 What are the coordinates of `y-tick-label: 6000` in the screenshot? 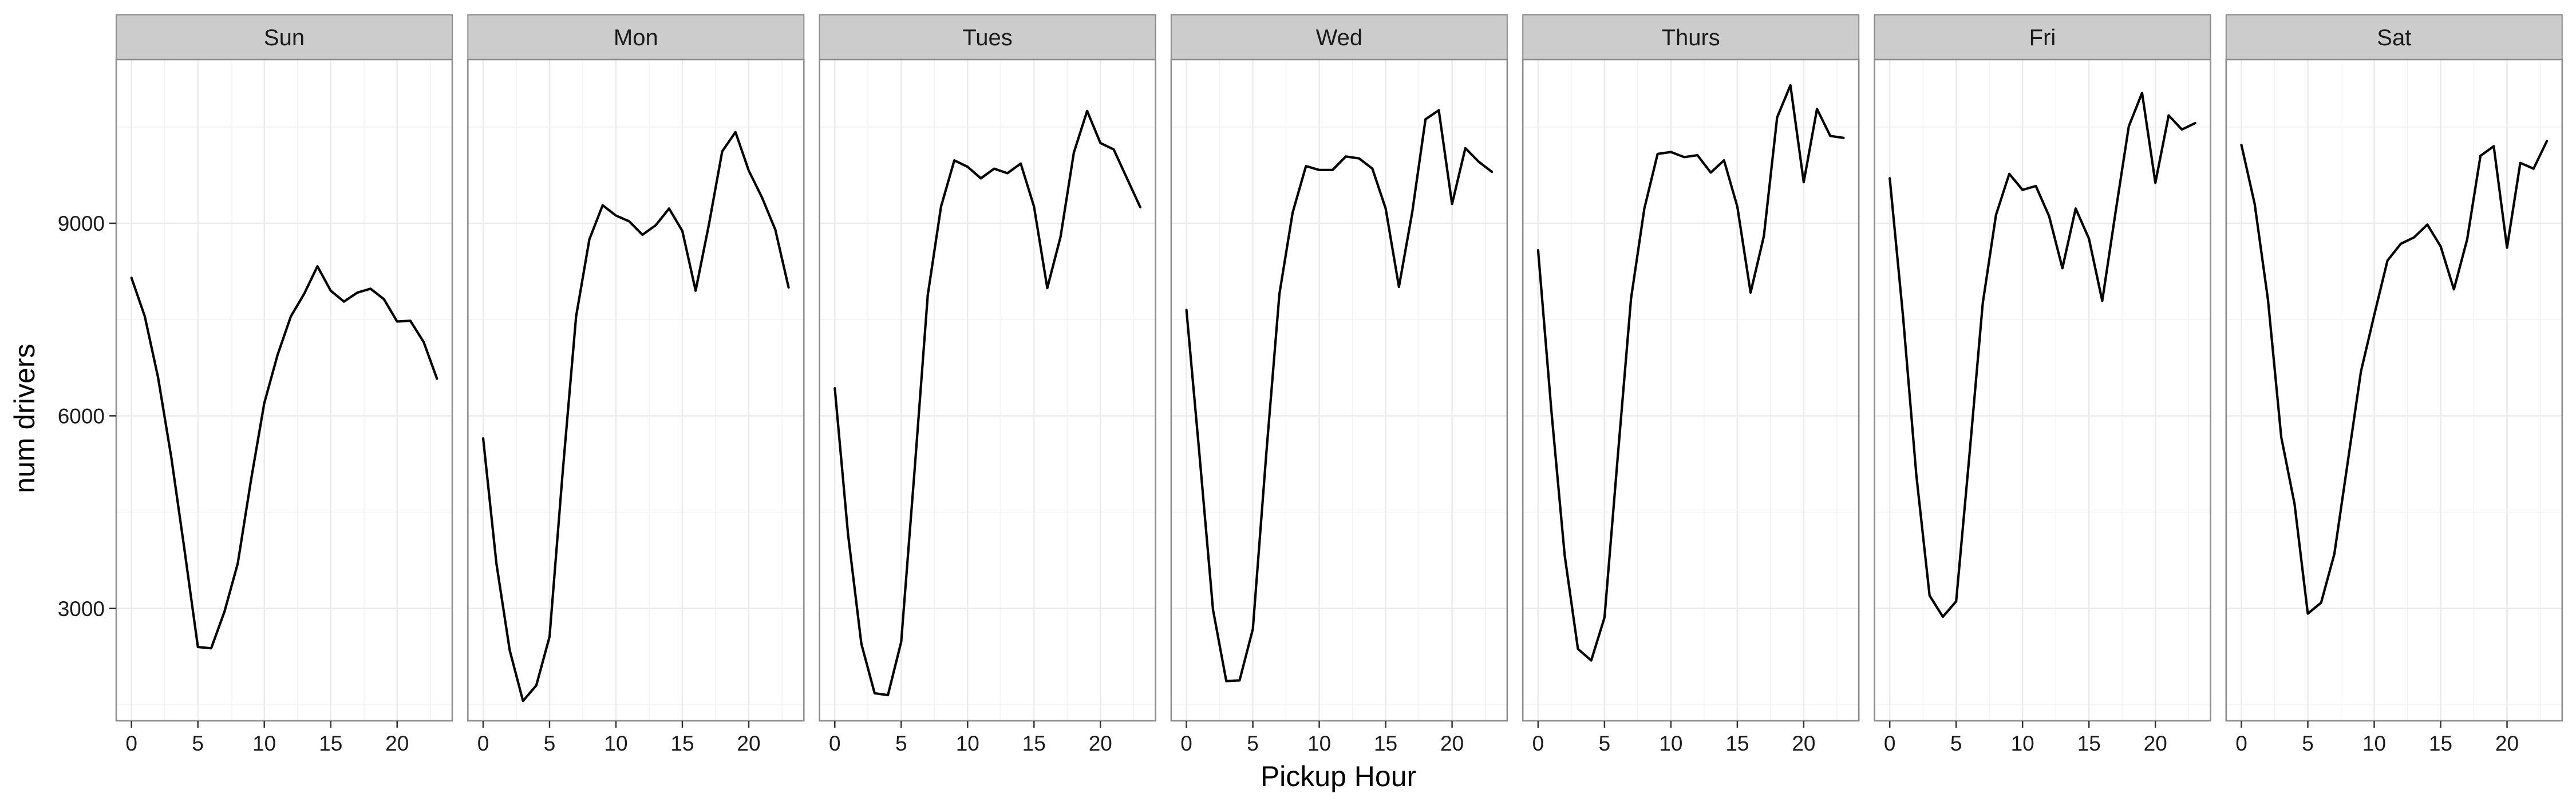 It's located at (81, 416).